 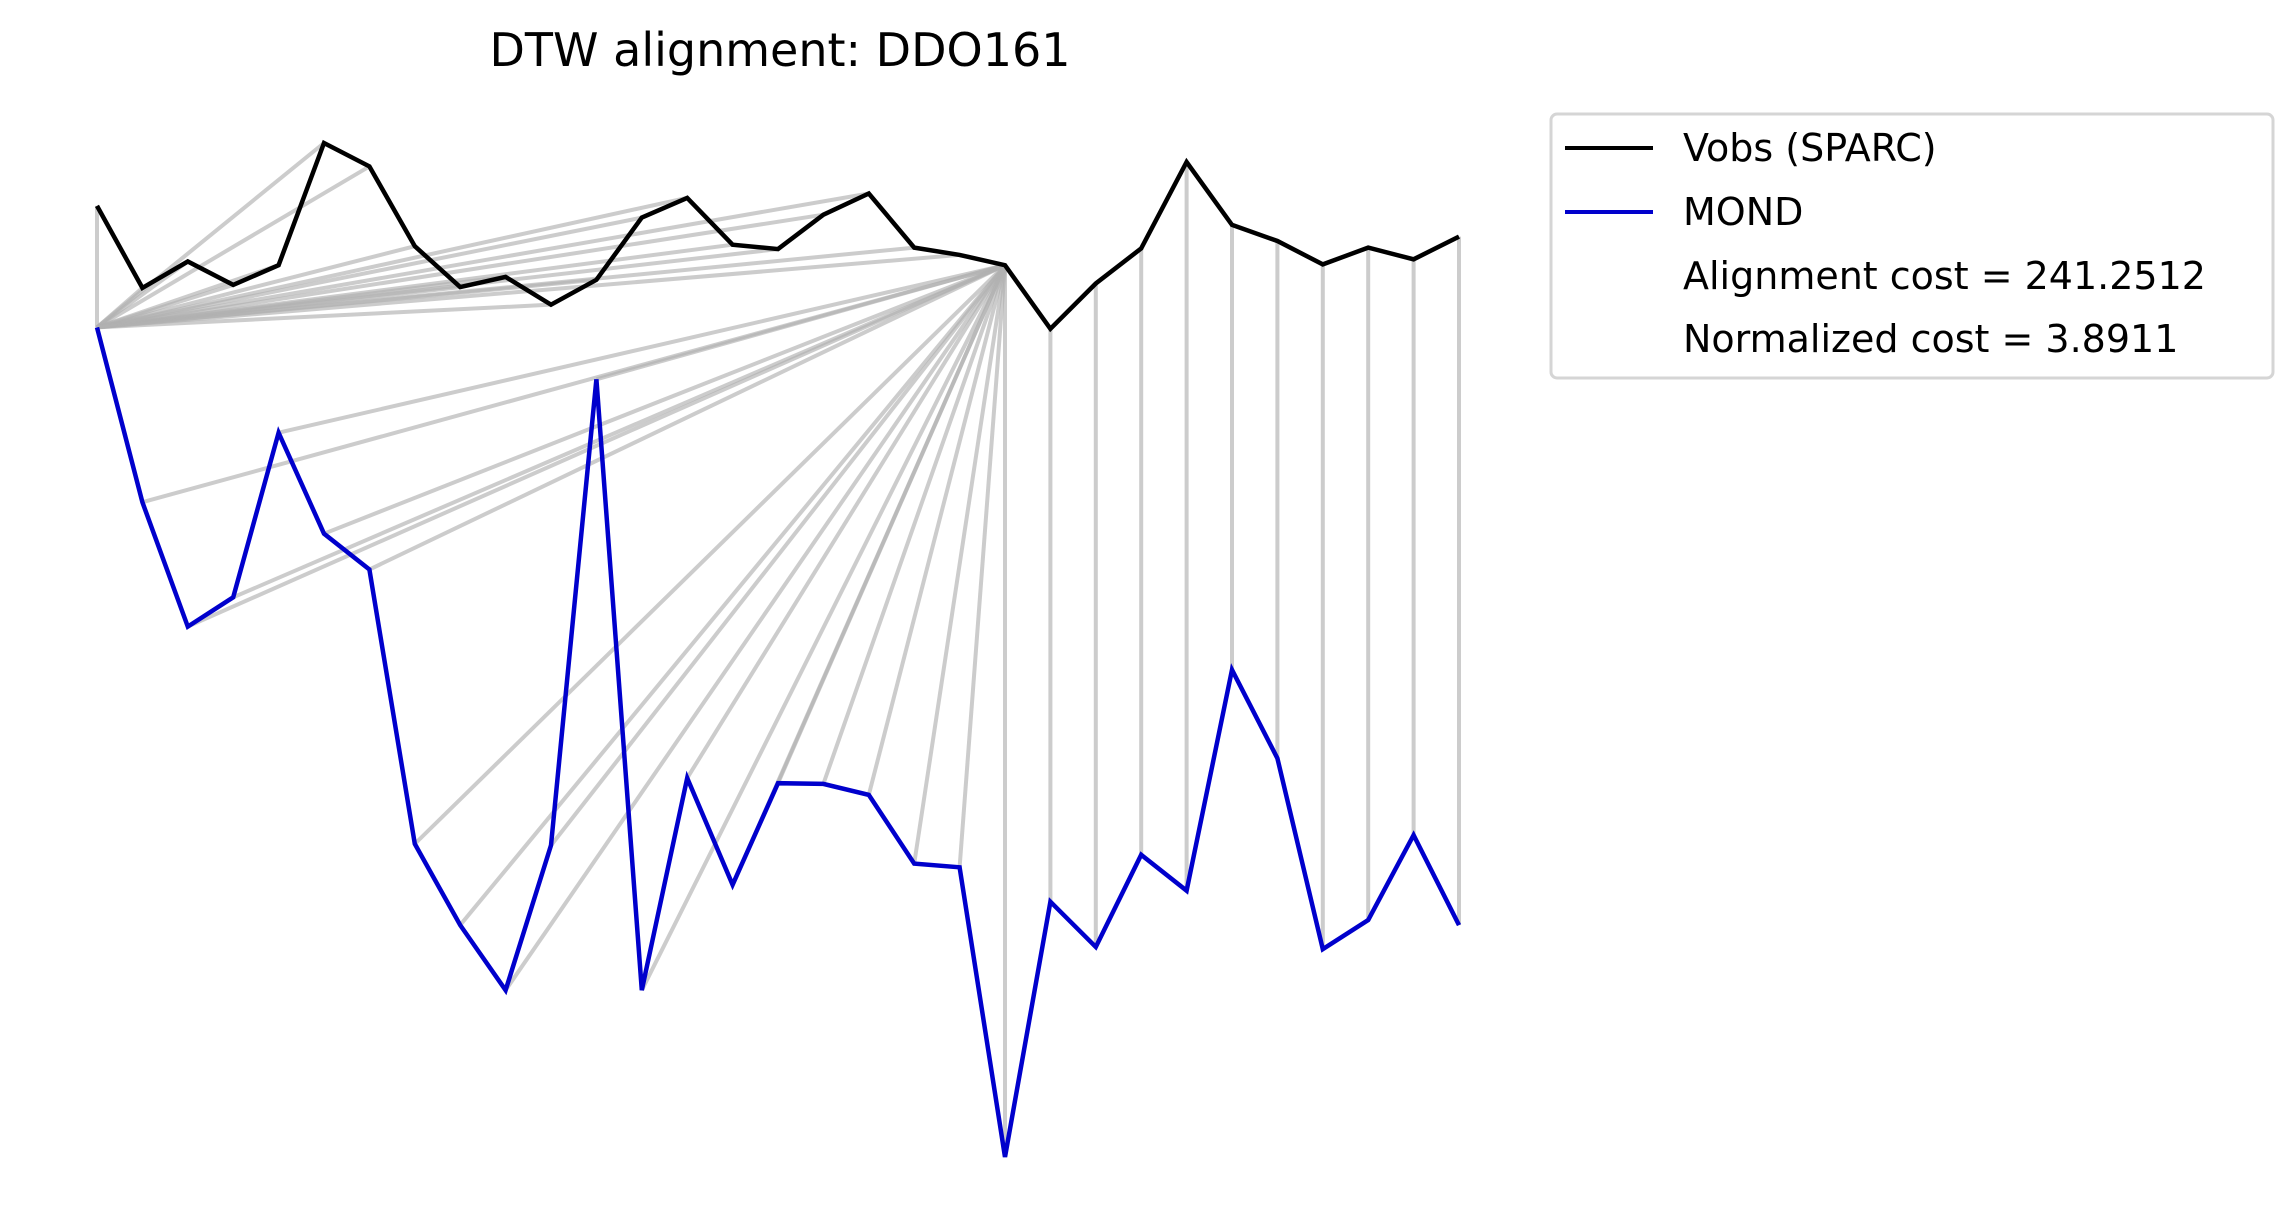 What do you see at coordinates (1930, 339) in the screenshot?
I see `legend-normalized-cost: Normalized cost = 3.8911` at bounding box center [1930, 339].